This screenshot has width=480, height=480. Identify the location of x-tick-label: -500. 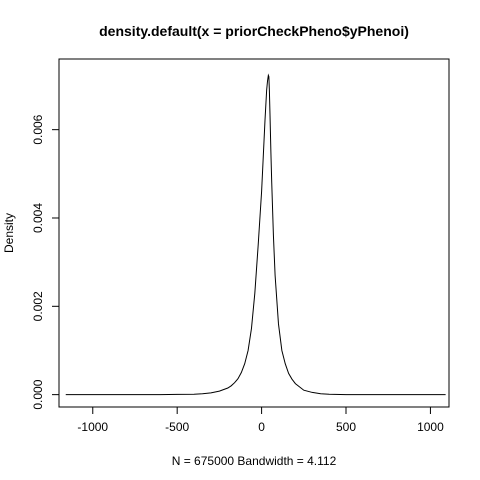
(177, 427).